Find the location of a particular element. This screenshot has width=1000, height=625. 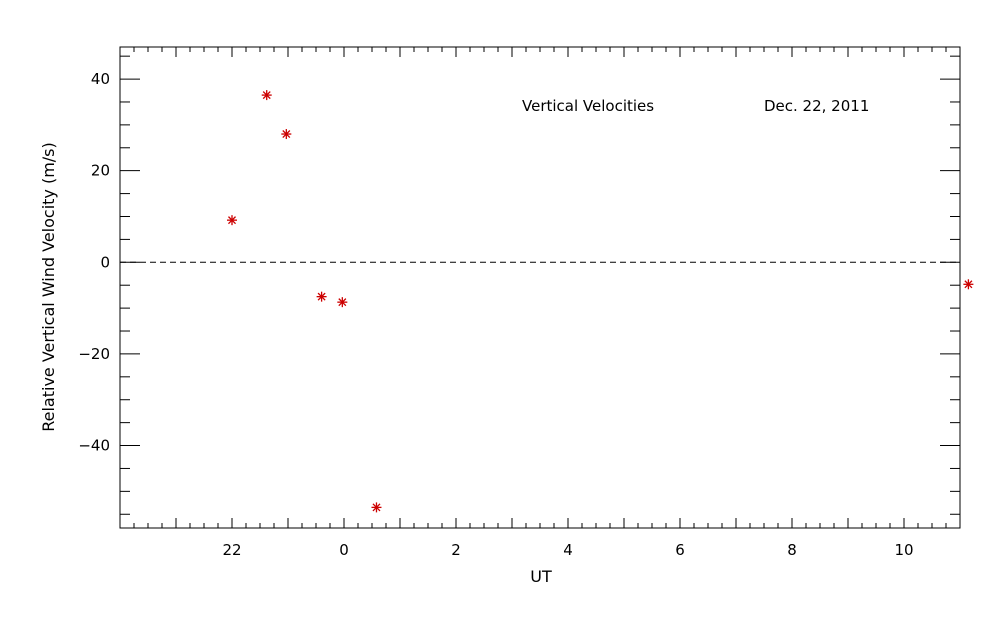

x-tick-label: 2 is located at coordinates (456, 550).